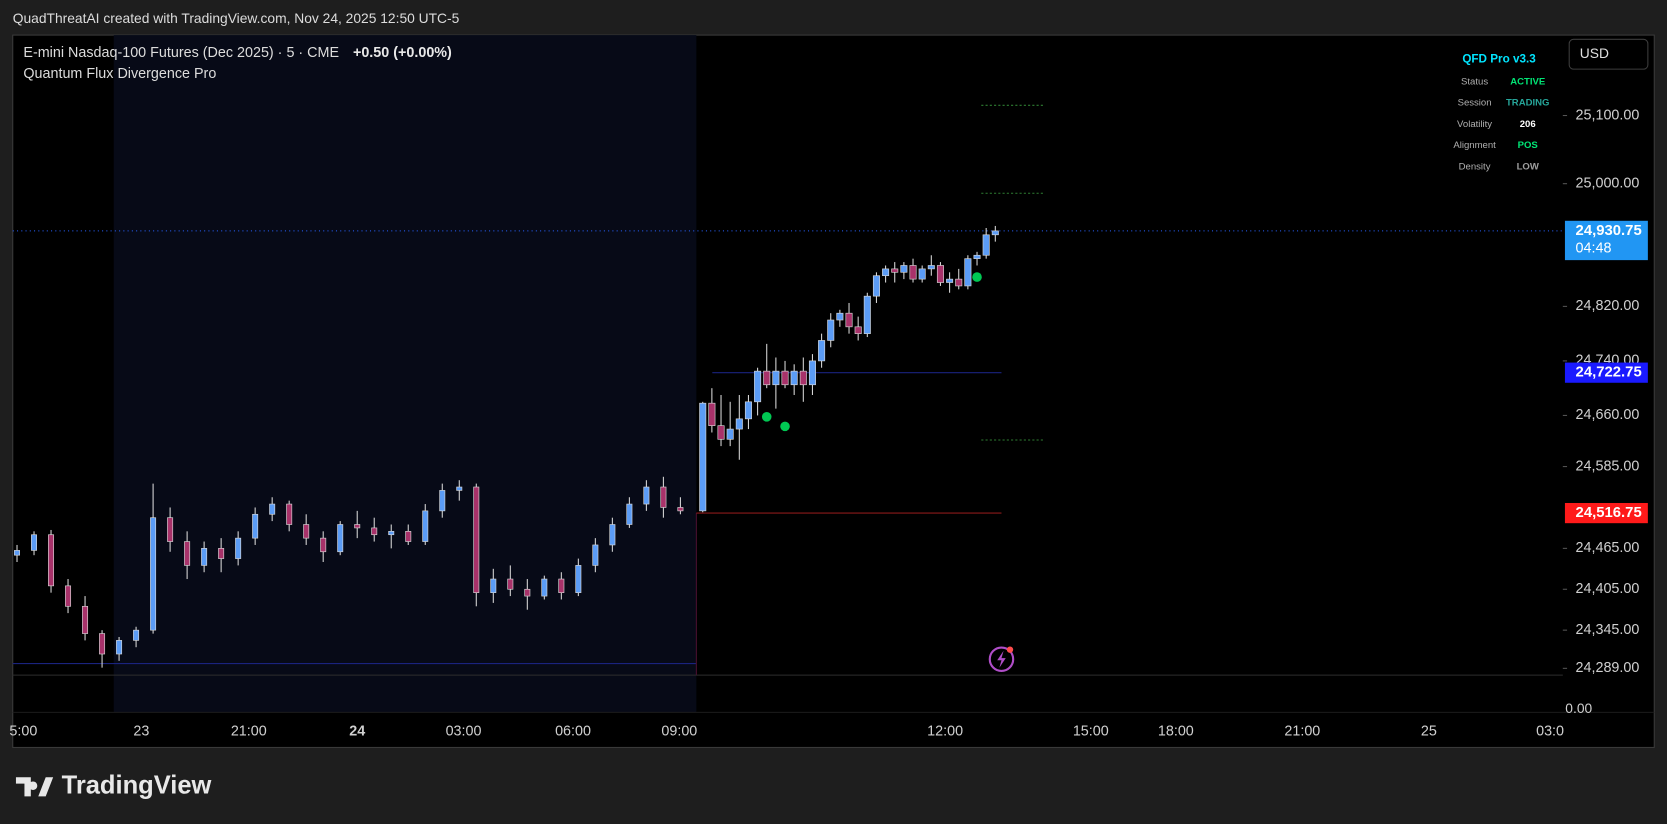 The height and width of the screenshot is (824, 1667). Describe the element at coordinates (1608, 415) in the screenshot. I see `y-tick-label: 24,660.00` at that location.